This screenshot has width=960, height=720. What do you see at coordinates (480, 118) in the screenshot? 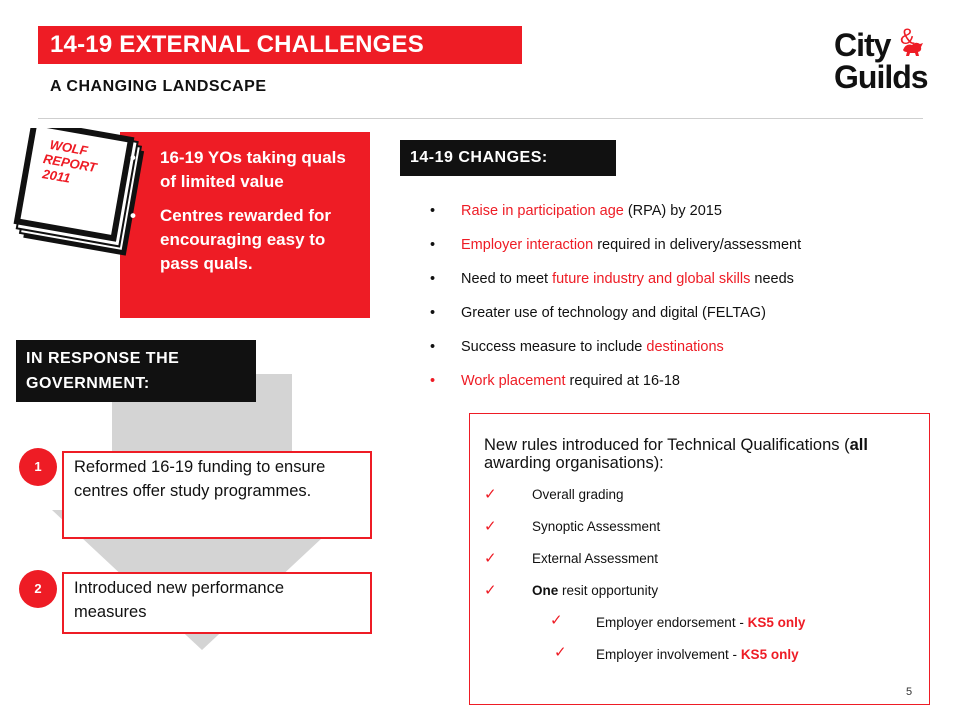
I see `header-divider` at bounding box center [480, 118].